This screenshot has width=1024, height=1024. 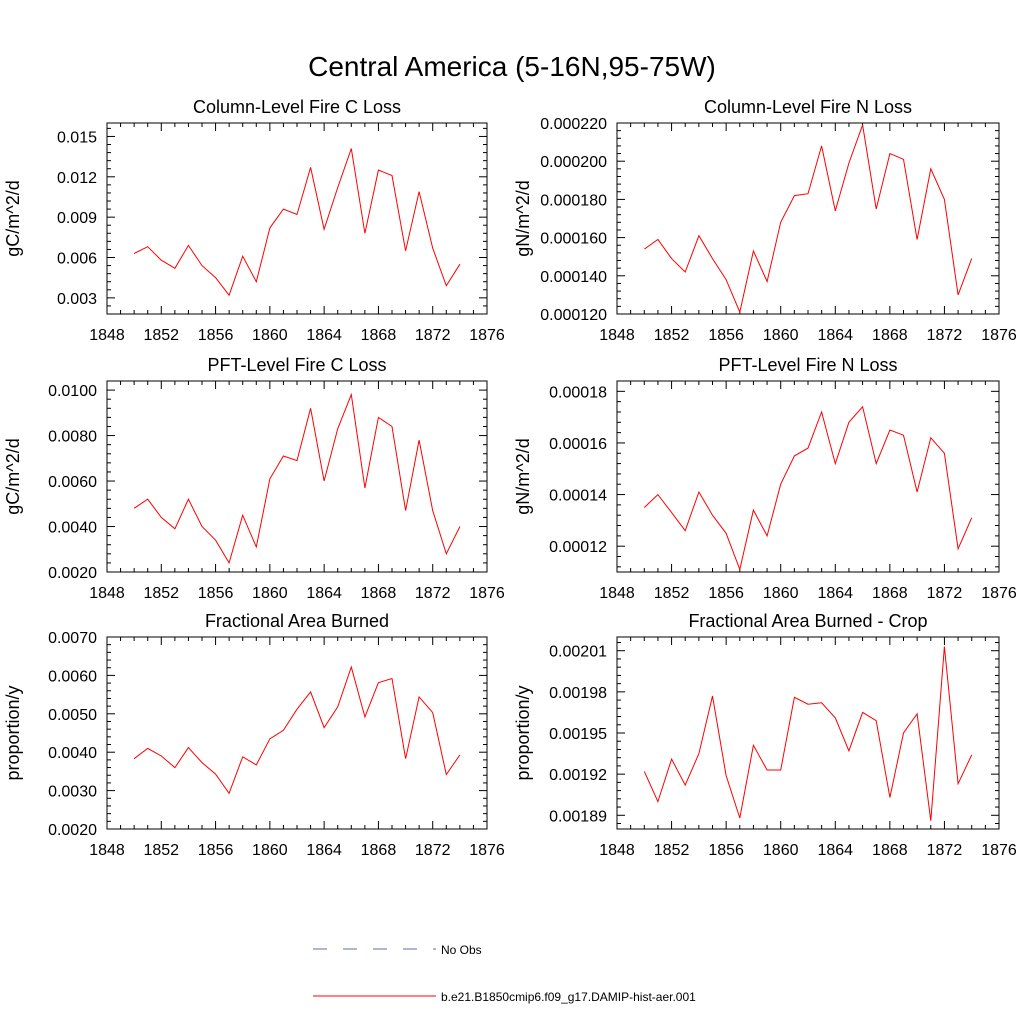 I want to click on y-tick-label: 0.0070, so click(x=72, y=638).